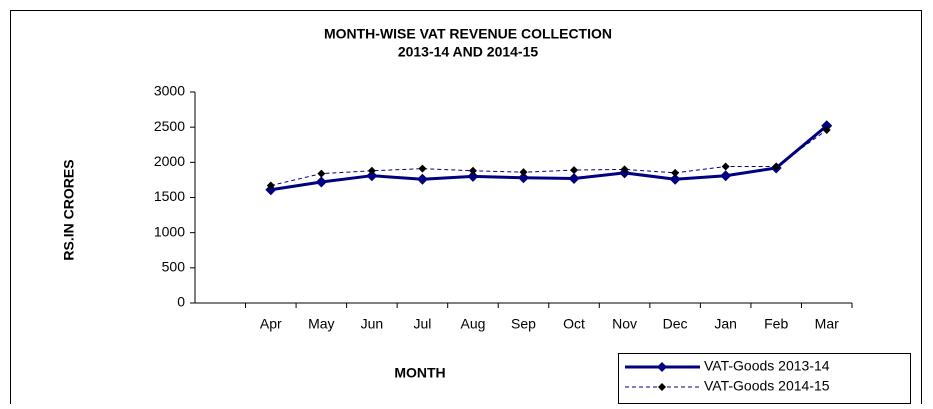 The width and height of the screenshot is (933, 409). What do you see at coordinates (422, 324) in the screenshot?
I see `x-tick-label: Jul` at bounding box center [422, 324].